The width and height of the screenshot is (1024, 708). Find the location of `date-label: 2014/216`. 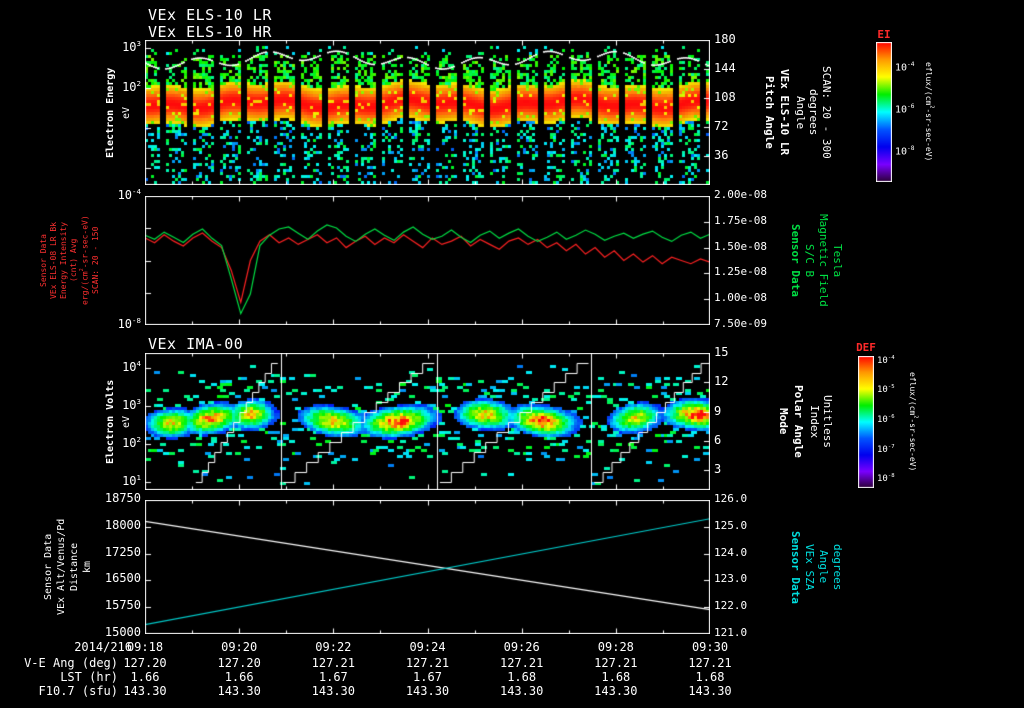

date-label: 2014/216 is located at coordinates (103, 647).